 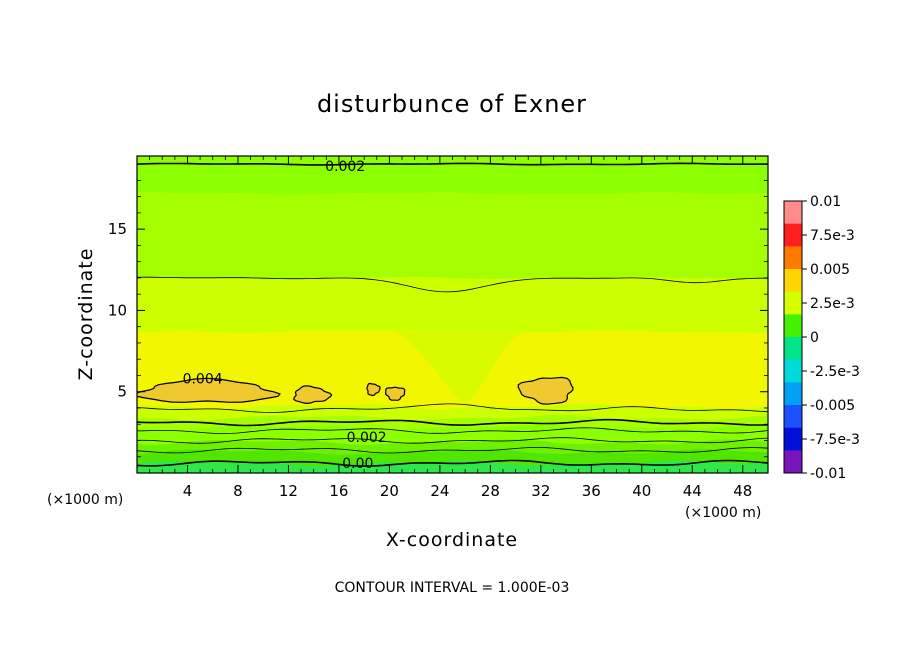 What do you see at coordinates (357, 464) in the screenshot?
I see `contour-label-3: 0.00` at bounding box center [357, 464].